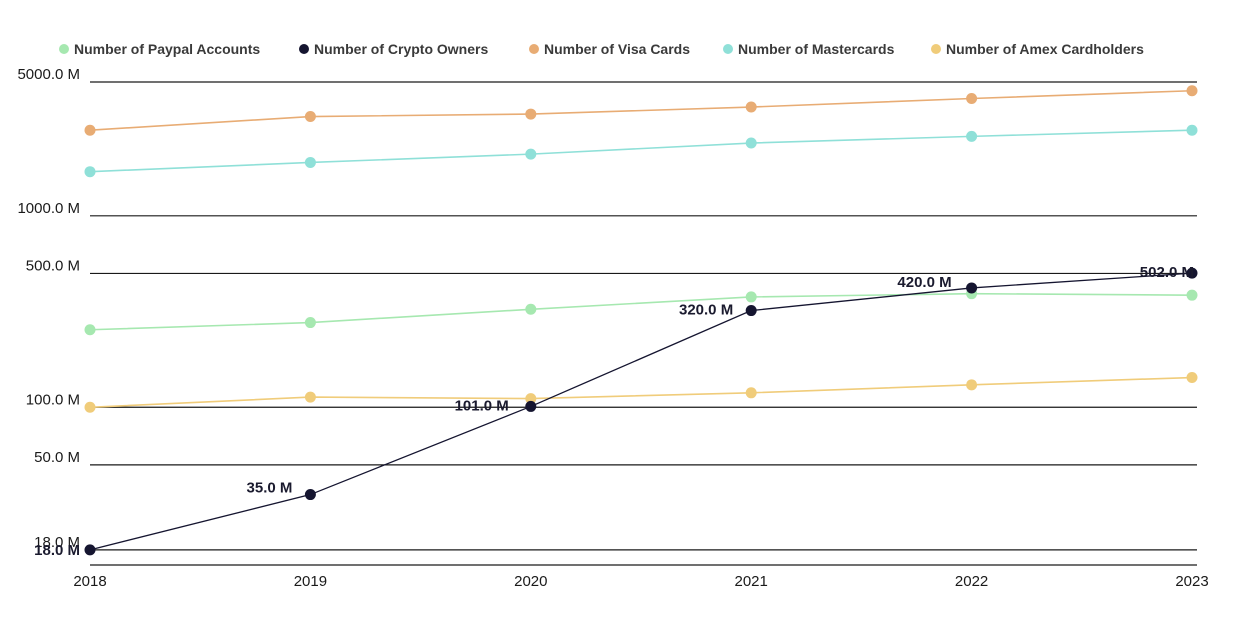  What do you see at coordinates (48, 208) in the screenshot?
I see `y-tick-label: 1000.0 M` at bounding box center [48, 208].